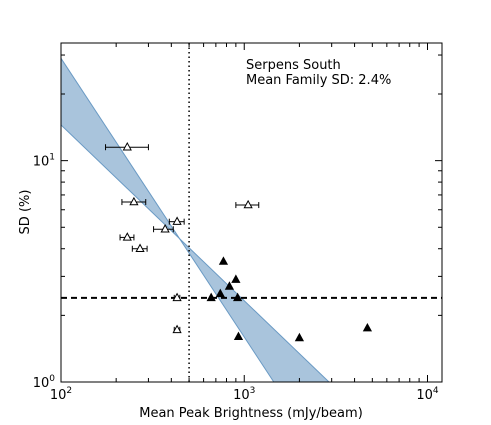 The width and height of the screenshot is (491, 425). What do you see at coordinates (251, 413) in the screenshot?
I see `x-axis-label: Mean Peak Brightness (mJy/beam)` at bounding box center [251, 413].